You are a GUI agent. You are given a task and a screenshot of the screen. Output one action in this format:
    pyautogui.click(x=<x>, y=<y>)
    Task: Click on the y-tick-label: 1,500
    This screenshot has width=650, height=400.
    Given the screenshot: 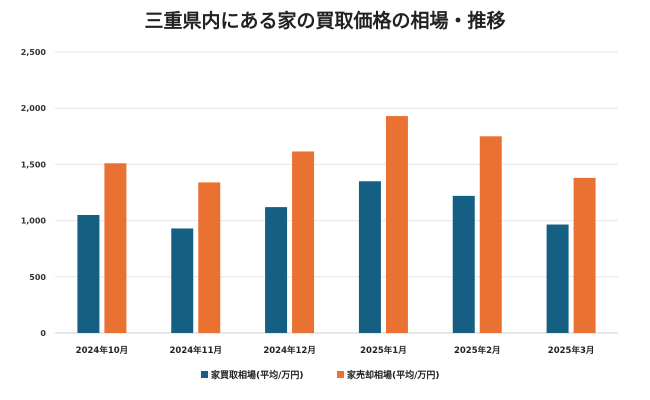 What is the action you would take?
    pyautogui.click(x=34, y=164)
    